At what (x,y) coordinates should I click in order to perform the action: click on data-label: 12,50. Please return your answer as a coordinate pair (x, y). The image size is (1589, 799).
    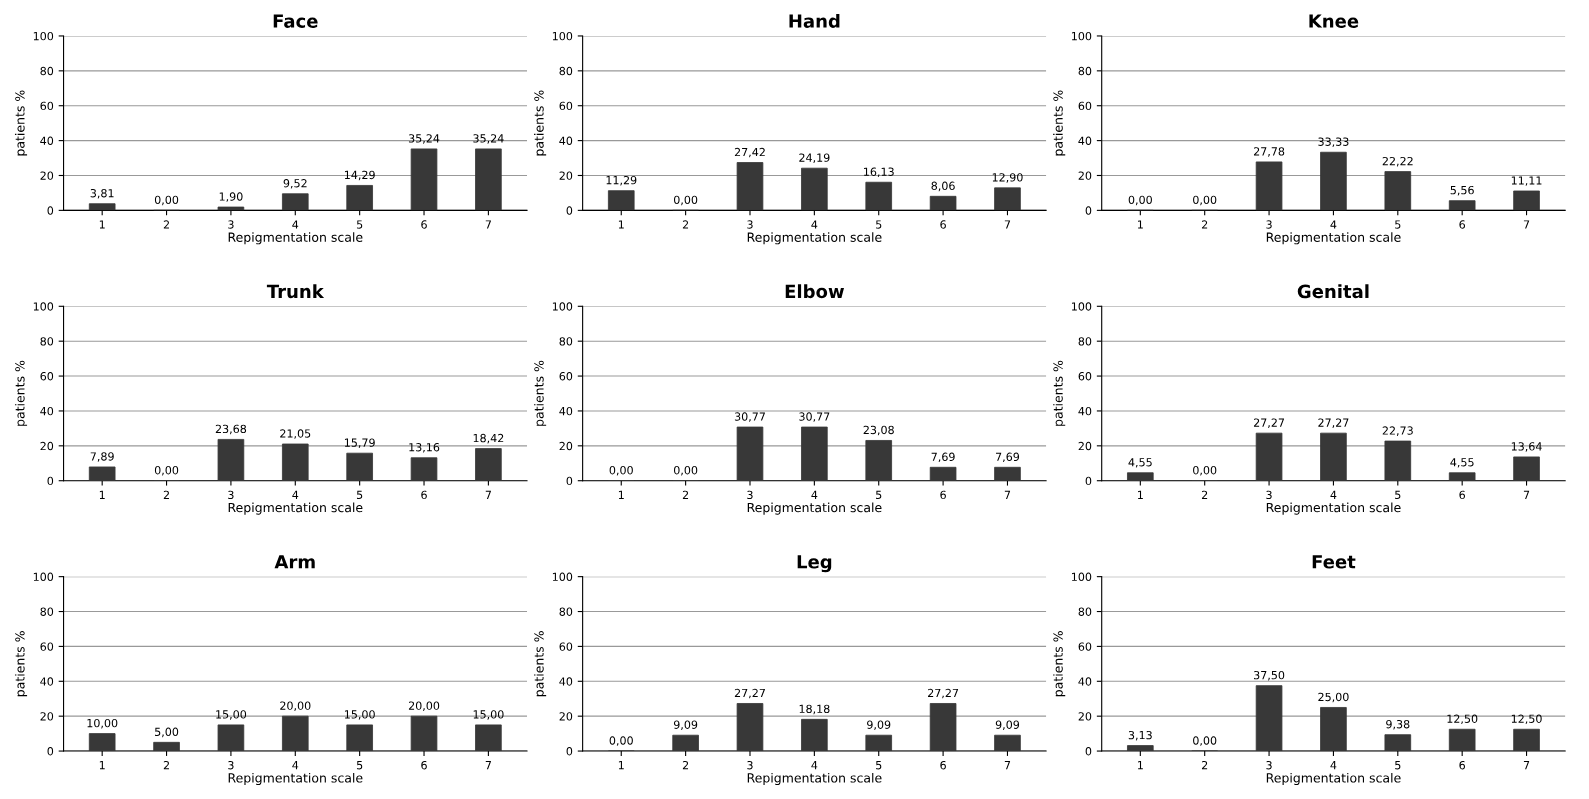
    Looking at the image, I should click on (1526, 719).